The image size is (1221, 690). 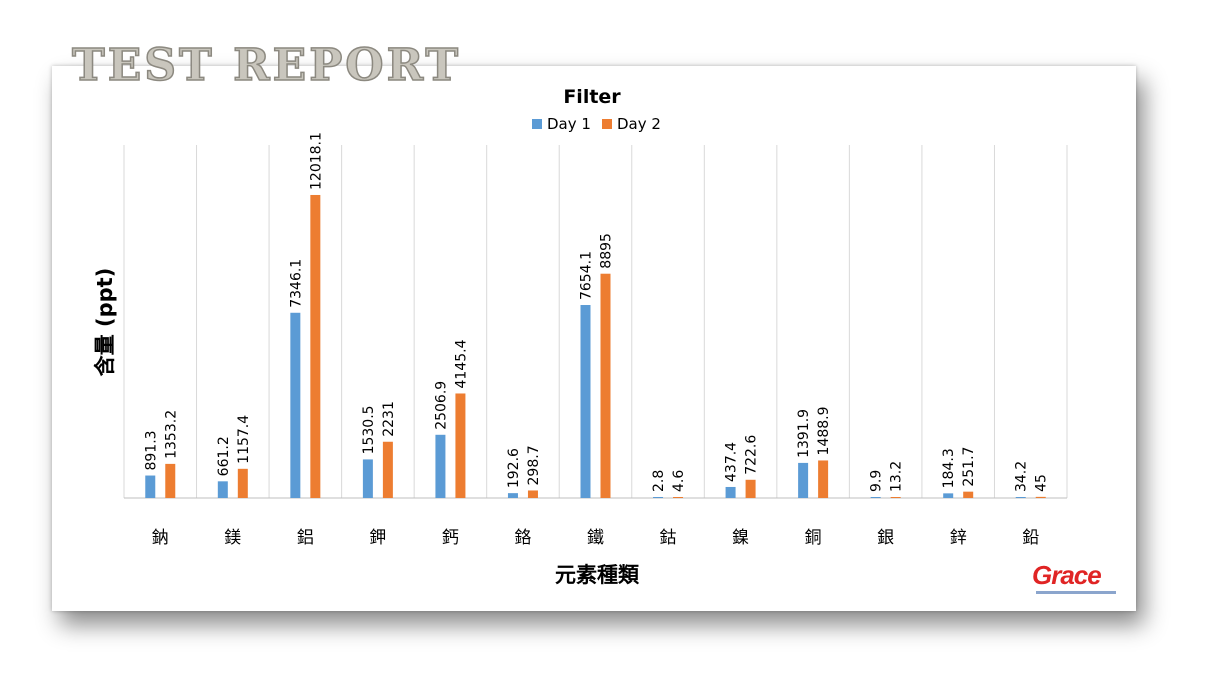 What do you see at coordinates (105, 322) in the screenshot?
I see `y-axis-title: 含量 (ppt)` at bounding box center [105, 322].